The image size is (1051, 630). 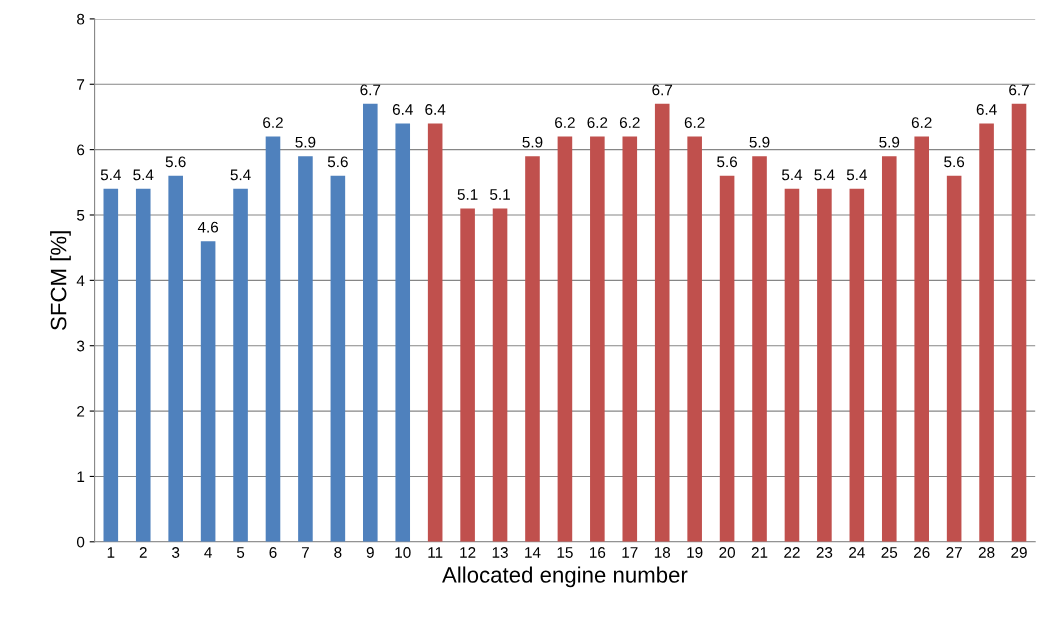 What do you see at coordinates (338, 552) in the screenshot?
I see `x-tick-label: 8` at bounding box center [338, 552].